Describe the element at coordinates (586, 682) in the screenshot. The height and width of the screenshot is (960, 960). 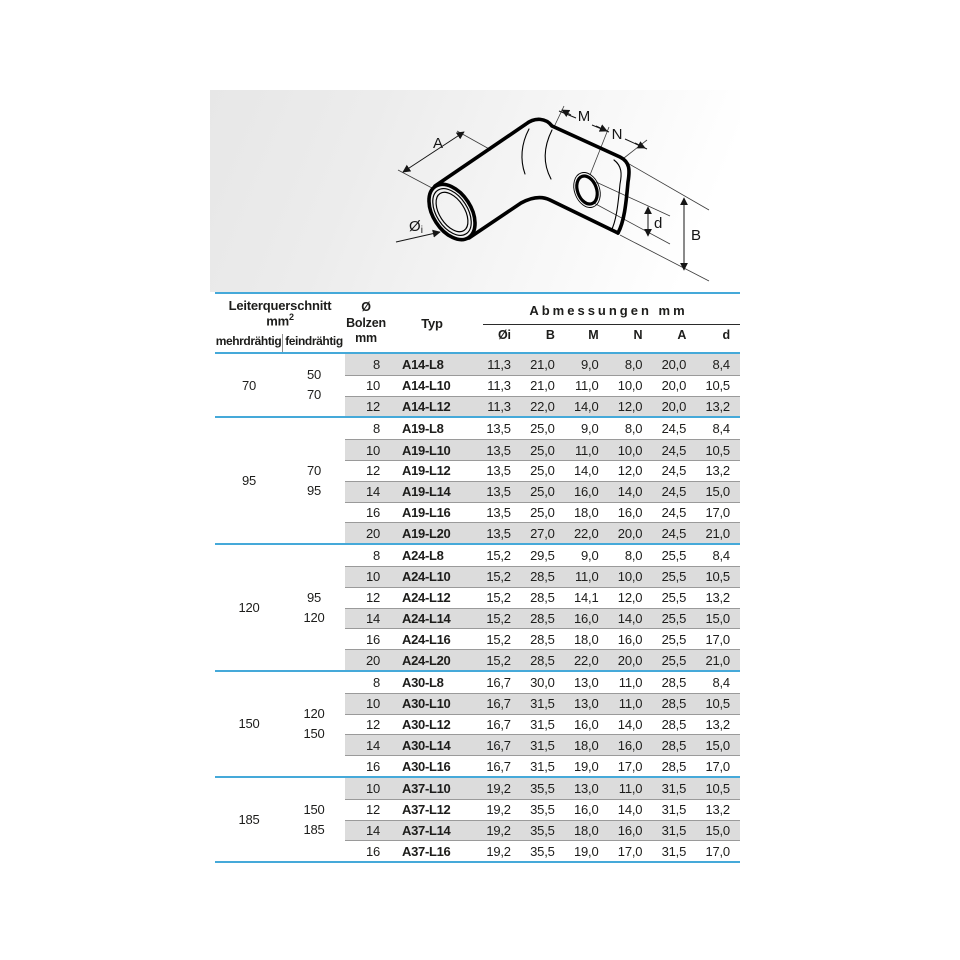
I see `cell-m: 13,0` at that location.